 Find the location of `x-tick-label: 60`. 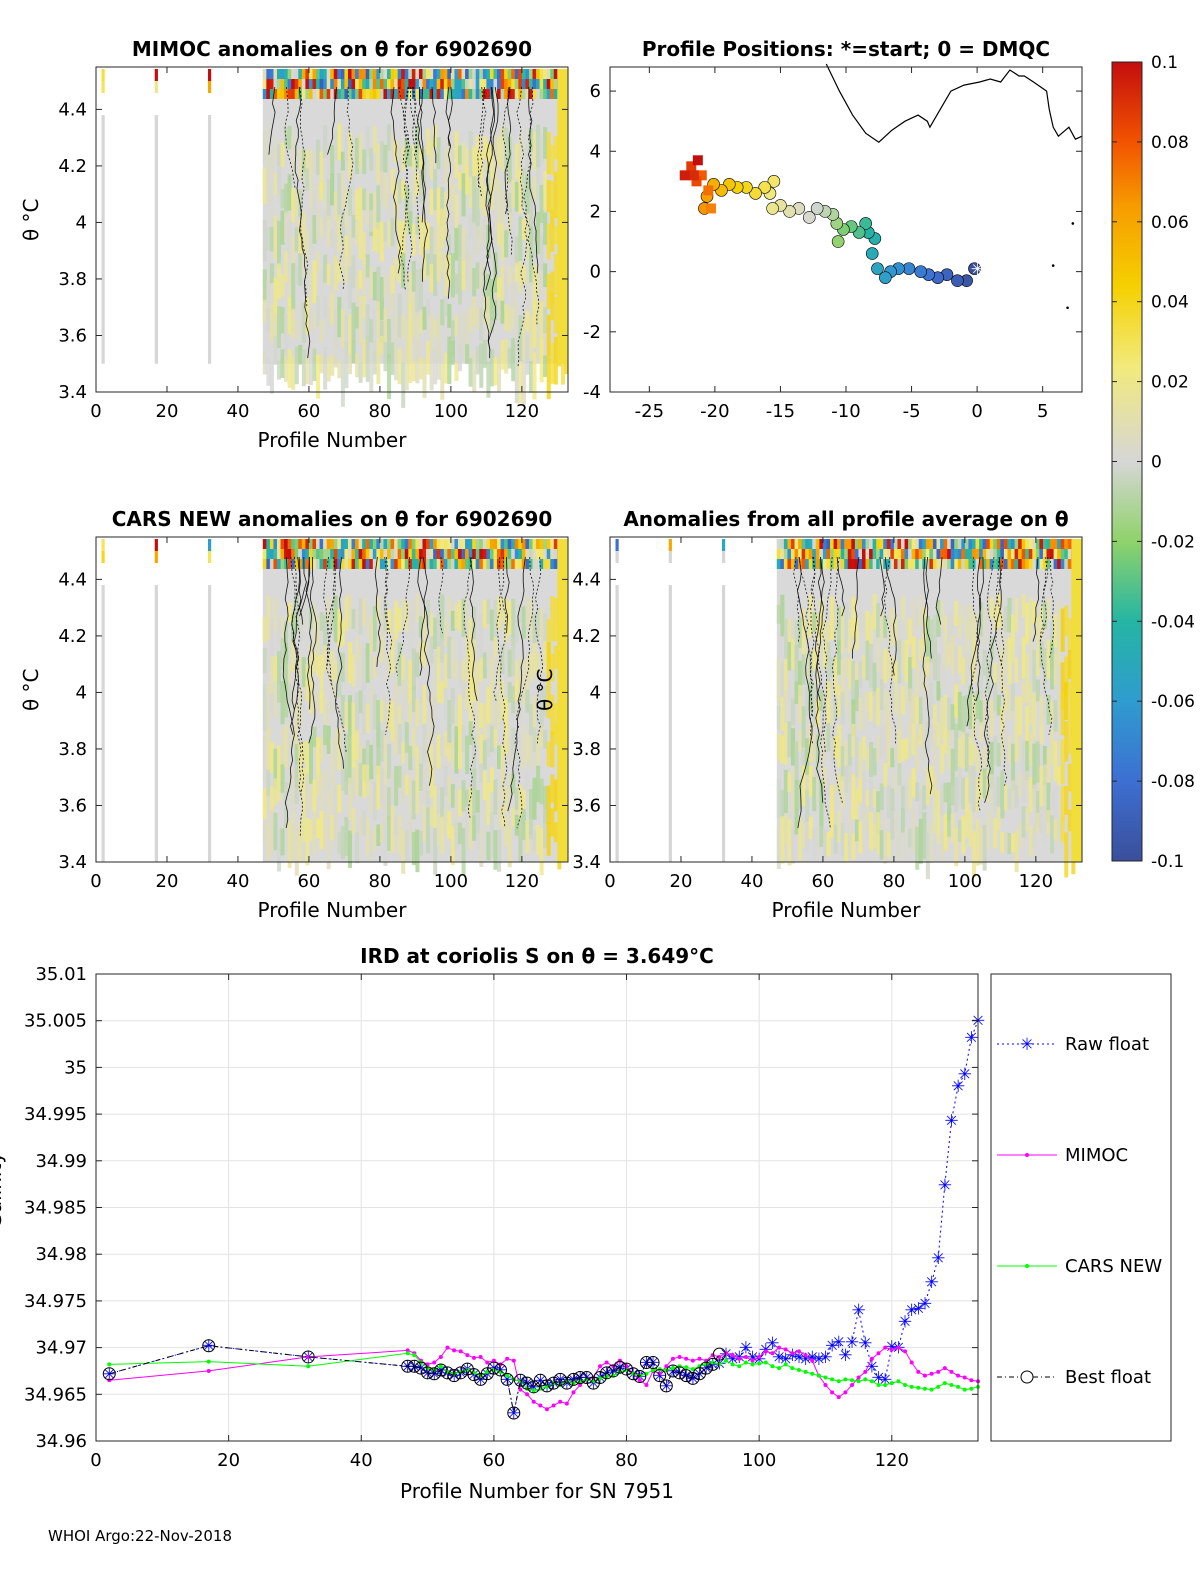

x-tick-label: 60 is located at coordinates (493, 1460).